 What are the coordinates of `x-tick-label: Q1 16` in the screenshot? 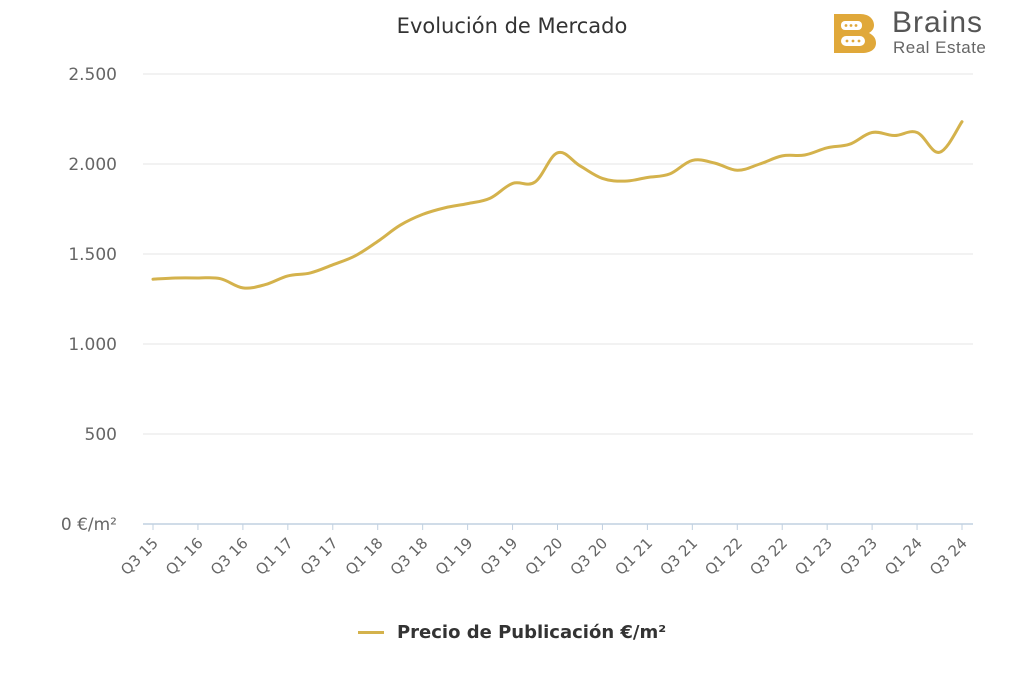 It's located at (184, 556).